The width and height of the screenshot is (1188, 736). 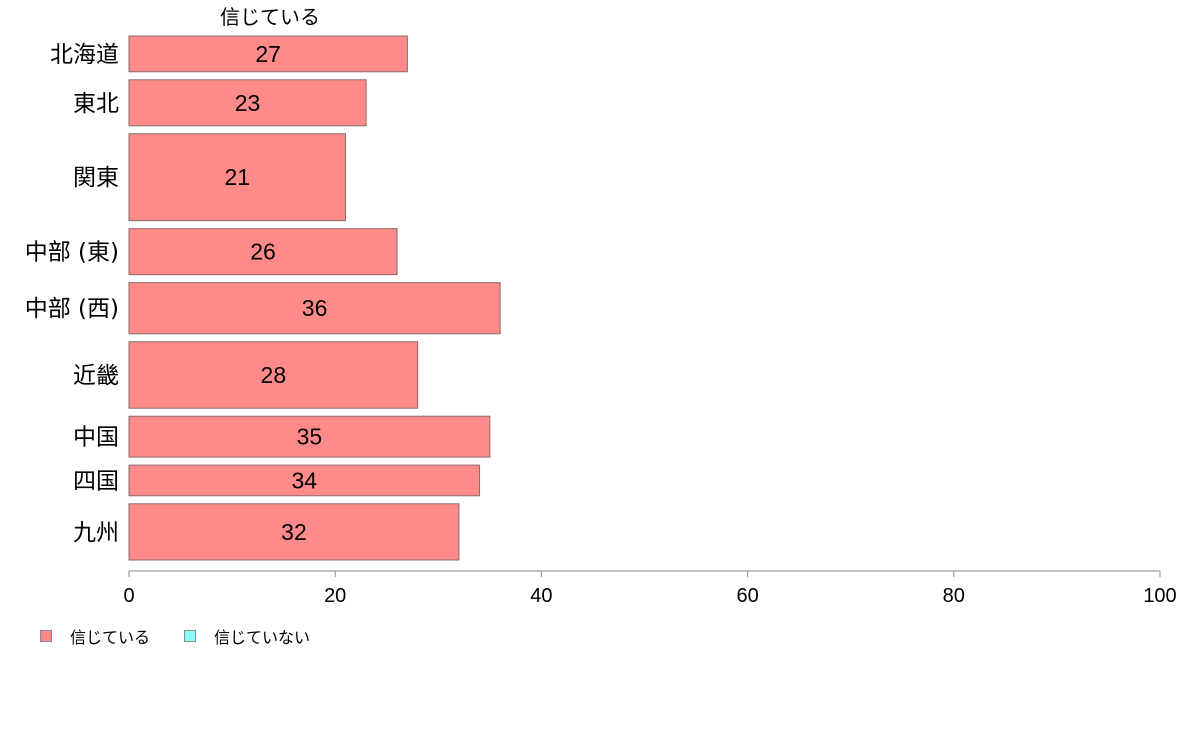 What do you see at coordinates (96, 533) in the screenshot?
I see `category-label: 九州` at bounding box center [96, 533].